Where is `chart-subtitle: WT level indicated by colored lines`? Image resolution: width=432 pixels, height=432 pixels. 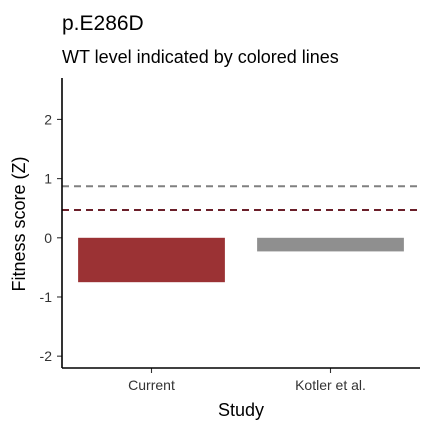
chart-subtitle: WT level indicated by colored lines is located at coordinates (200, 57).